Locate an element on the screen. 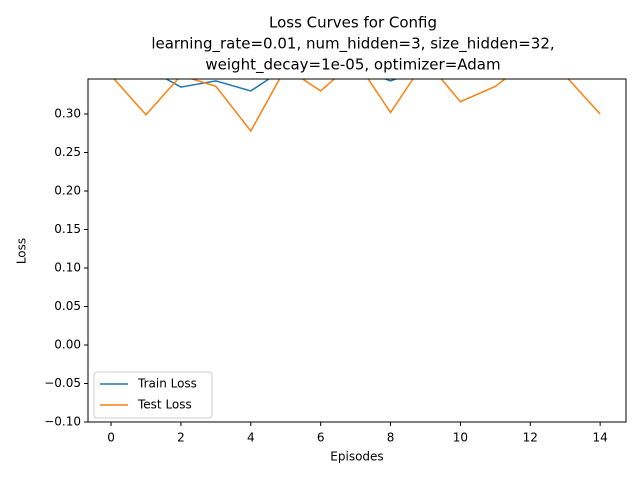 The width and height of the screenshot is (640, 480). y-tick-label: −0.10 is located at coordinates (62, 422).